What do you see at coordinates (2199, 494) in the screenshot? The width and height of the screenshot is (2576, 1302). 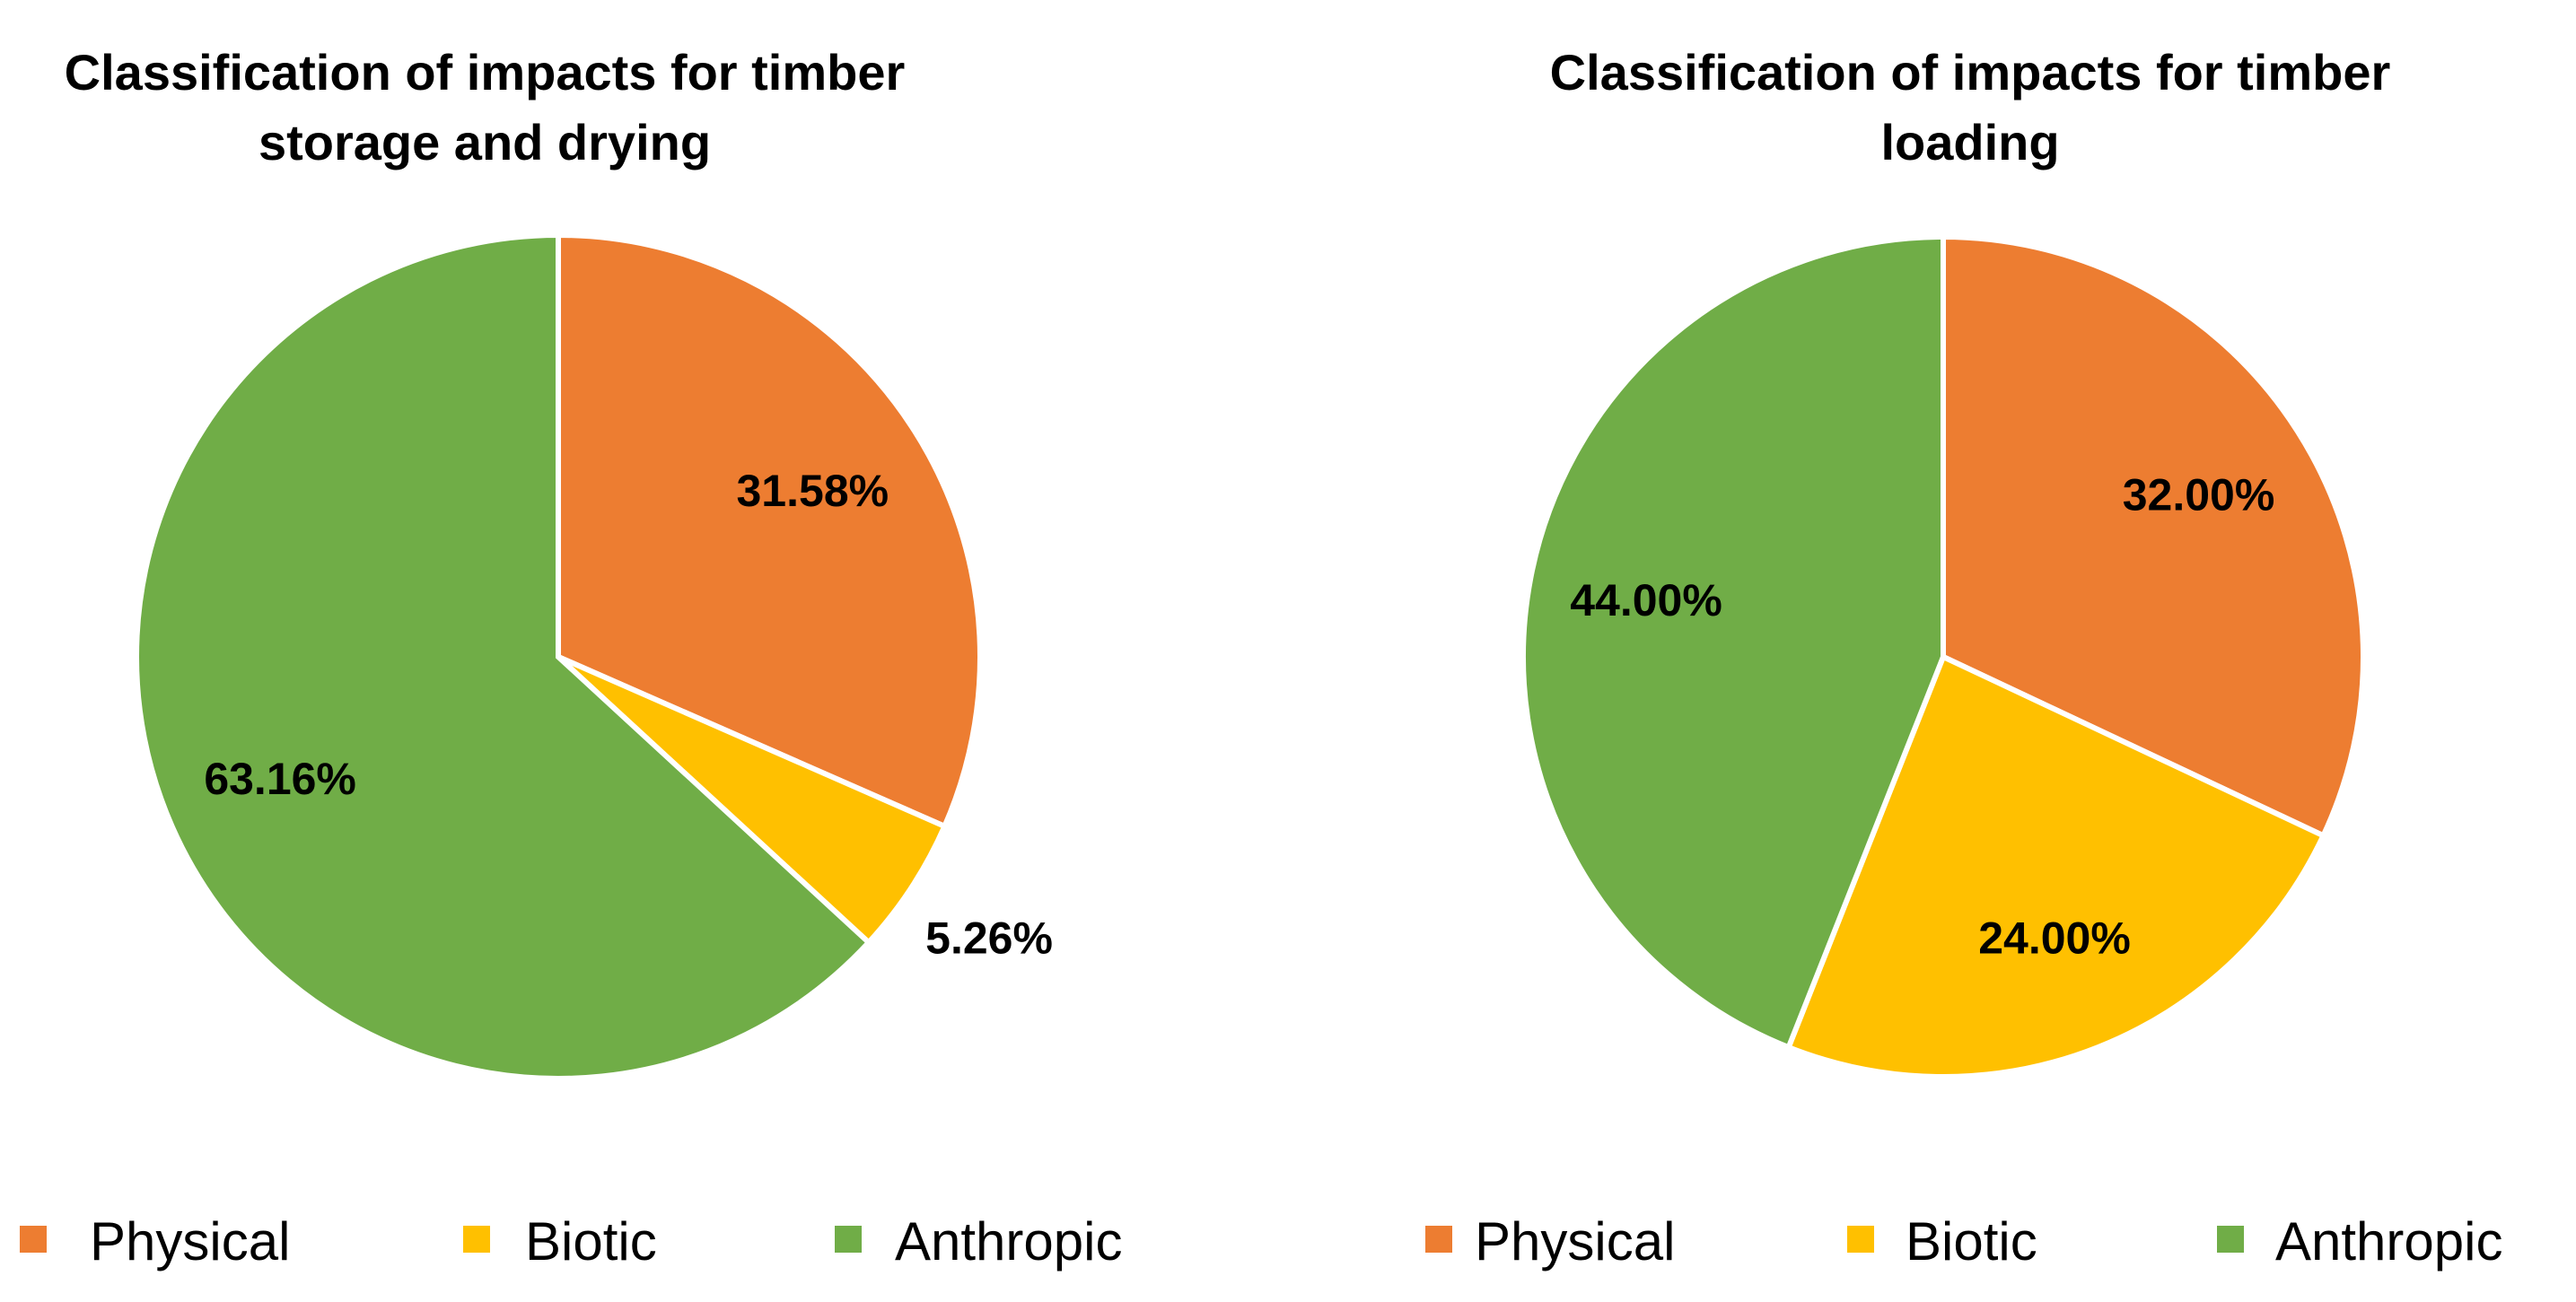 I see `data-label: 32.00%` at bounding box center [2199, 494].